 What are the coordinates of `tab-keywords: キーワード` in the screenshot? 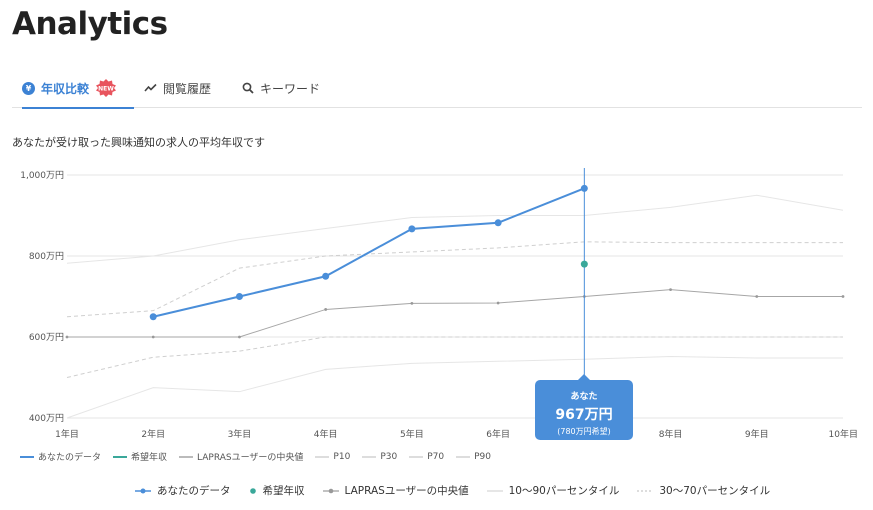 It's located at (281, 88).